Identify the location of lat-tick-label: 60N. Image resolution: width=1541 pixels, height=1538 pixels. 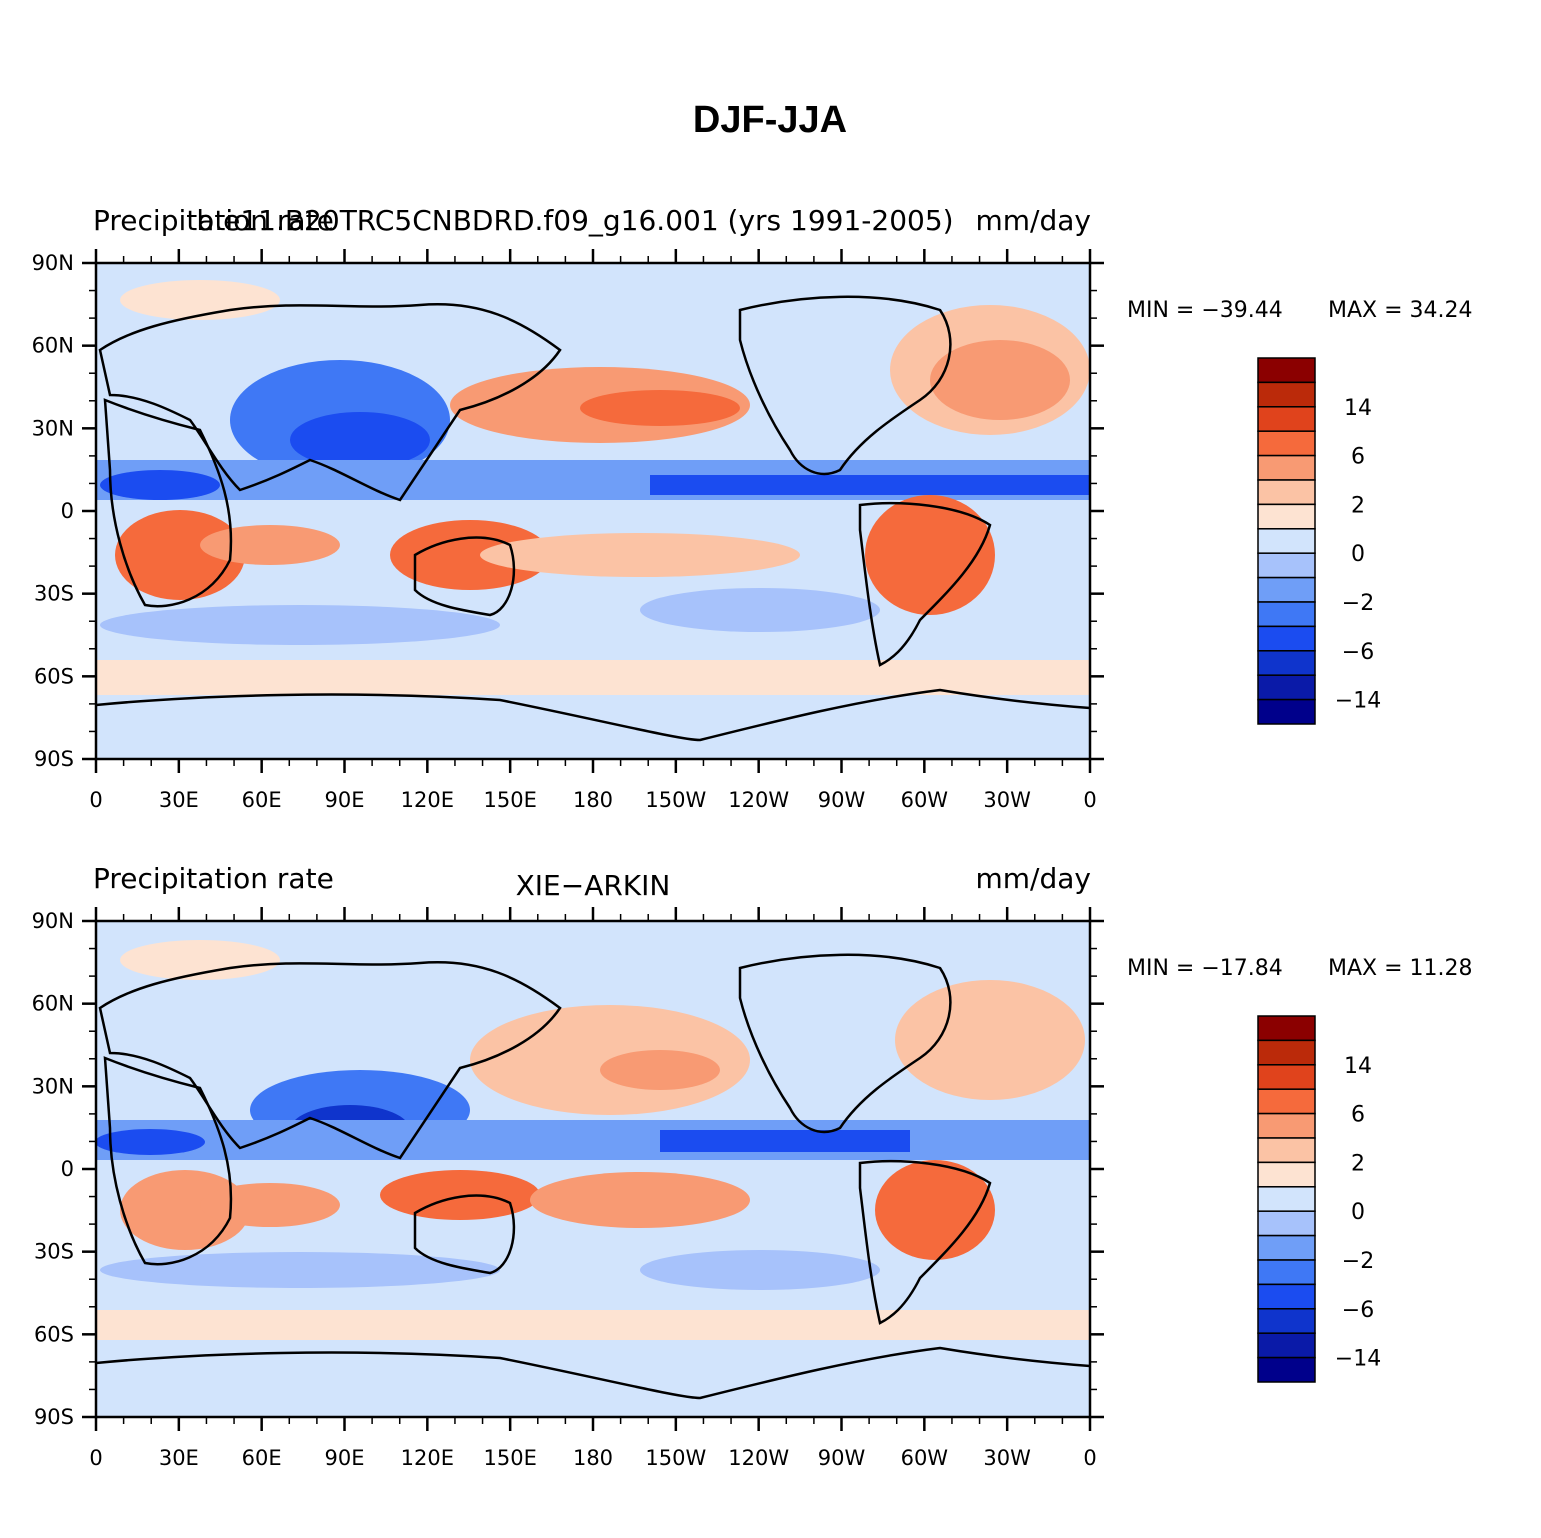
(53, 346).